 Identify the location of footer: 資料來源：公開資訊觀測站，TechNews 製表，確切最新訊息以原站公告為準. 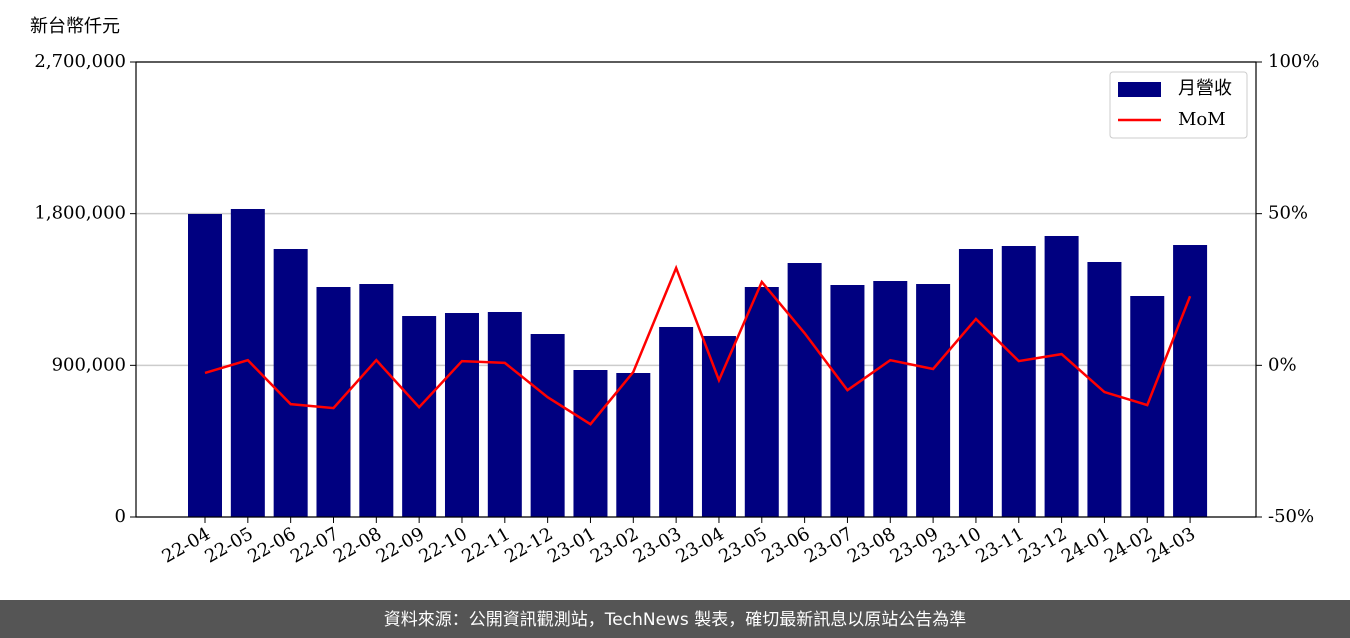
(675, 620).